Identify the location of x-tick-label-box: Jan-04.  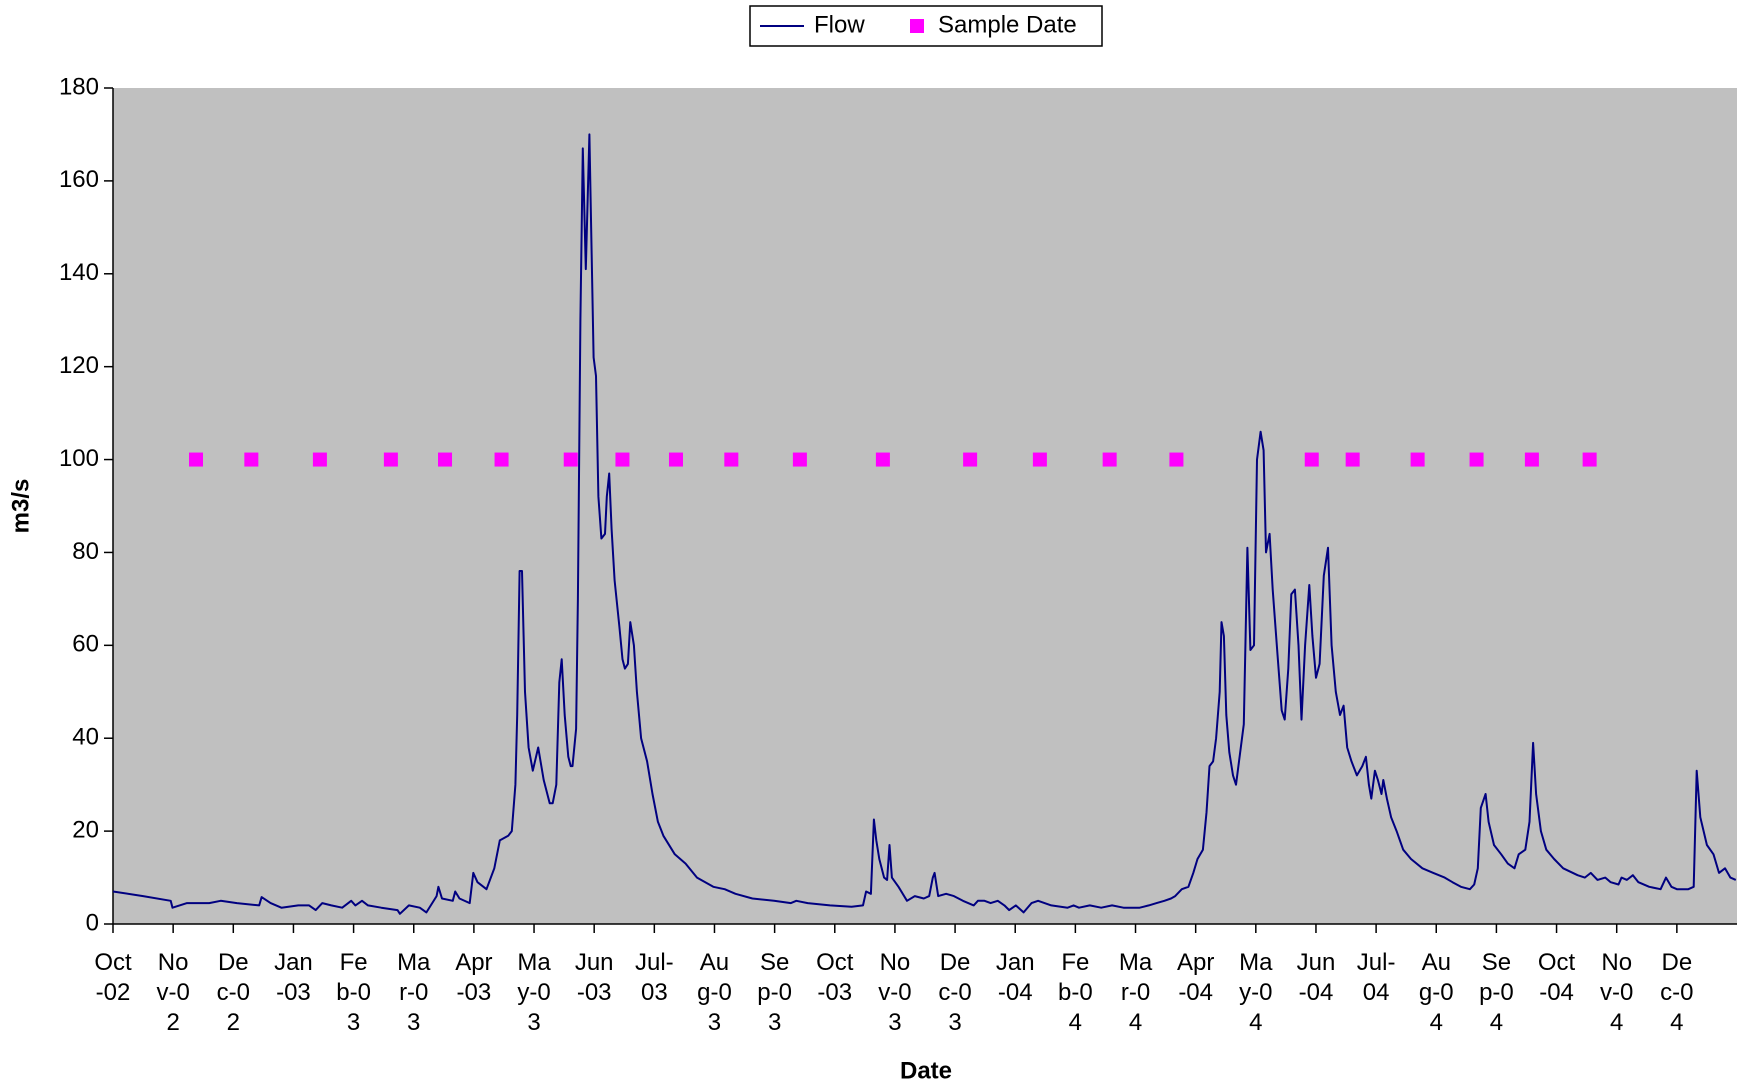
(1015, 977).